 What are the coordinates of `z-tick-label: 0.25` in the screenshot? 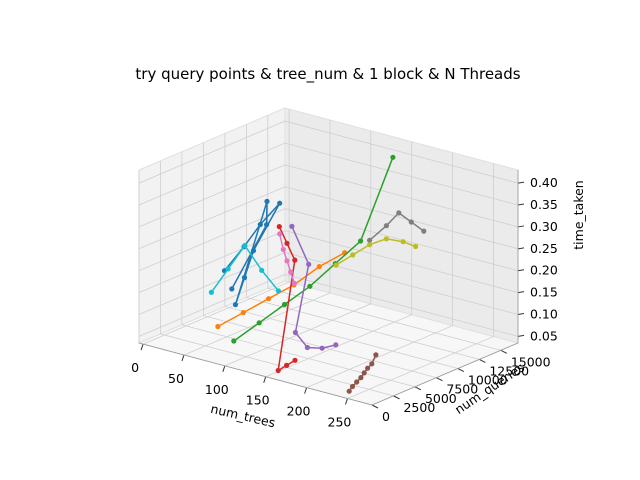 It's located at (544, 248).